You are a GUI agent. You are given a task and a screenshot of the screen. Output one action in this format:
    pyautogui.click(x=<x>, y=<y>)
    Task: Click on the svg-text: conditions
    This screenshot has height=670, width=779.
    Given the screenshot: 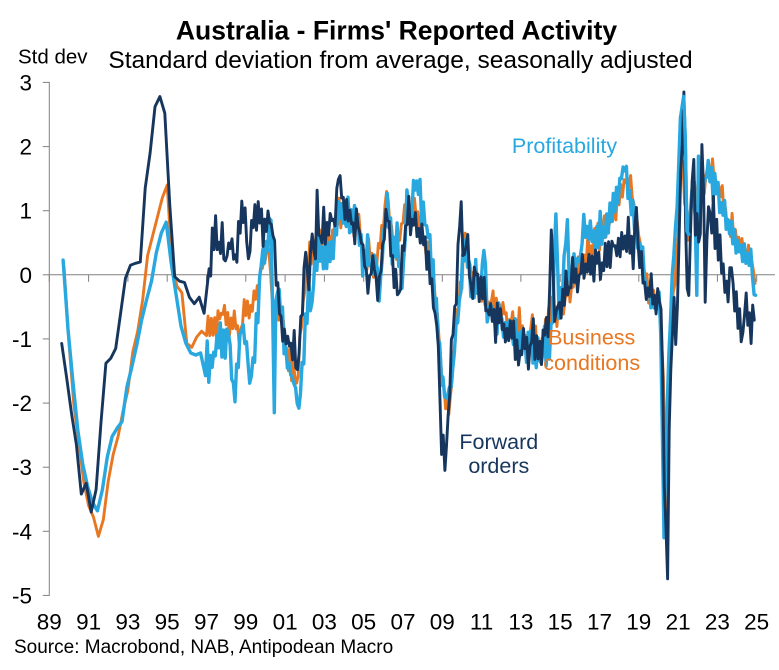 What is the action you would take?
    pyautogui.click(x=591, y=363)
    